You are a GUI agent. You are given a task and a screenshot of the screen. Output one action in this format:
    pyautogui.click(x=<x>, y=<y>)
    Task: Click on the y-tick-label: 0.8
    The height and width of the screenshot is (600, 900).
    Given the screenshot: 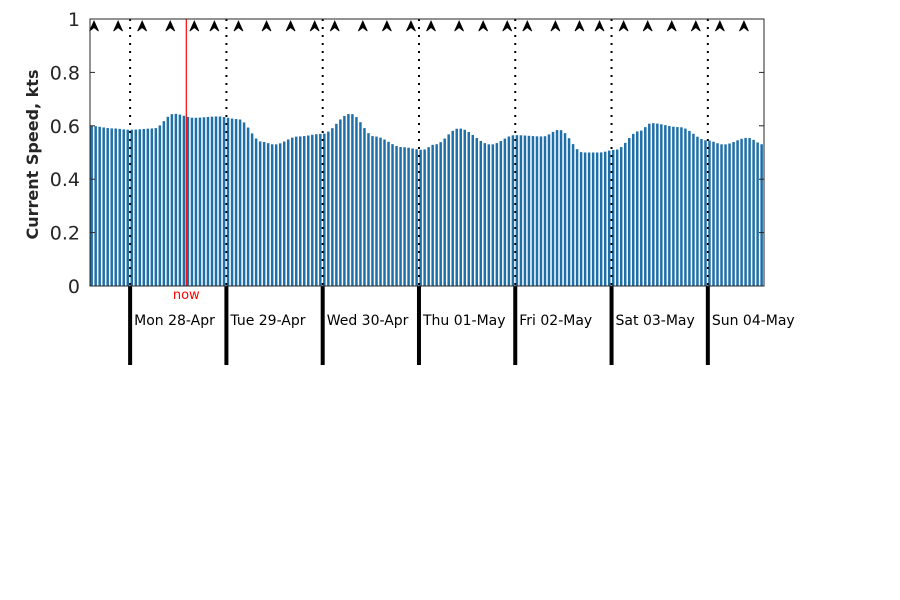 What is the action you would take?
    pyautogui.click(x=65, y=73)
    